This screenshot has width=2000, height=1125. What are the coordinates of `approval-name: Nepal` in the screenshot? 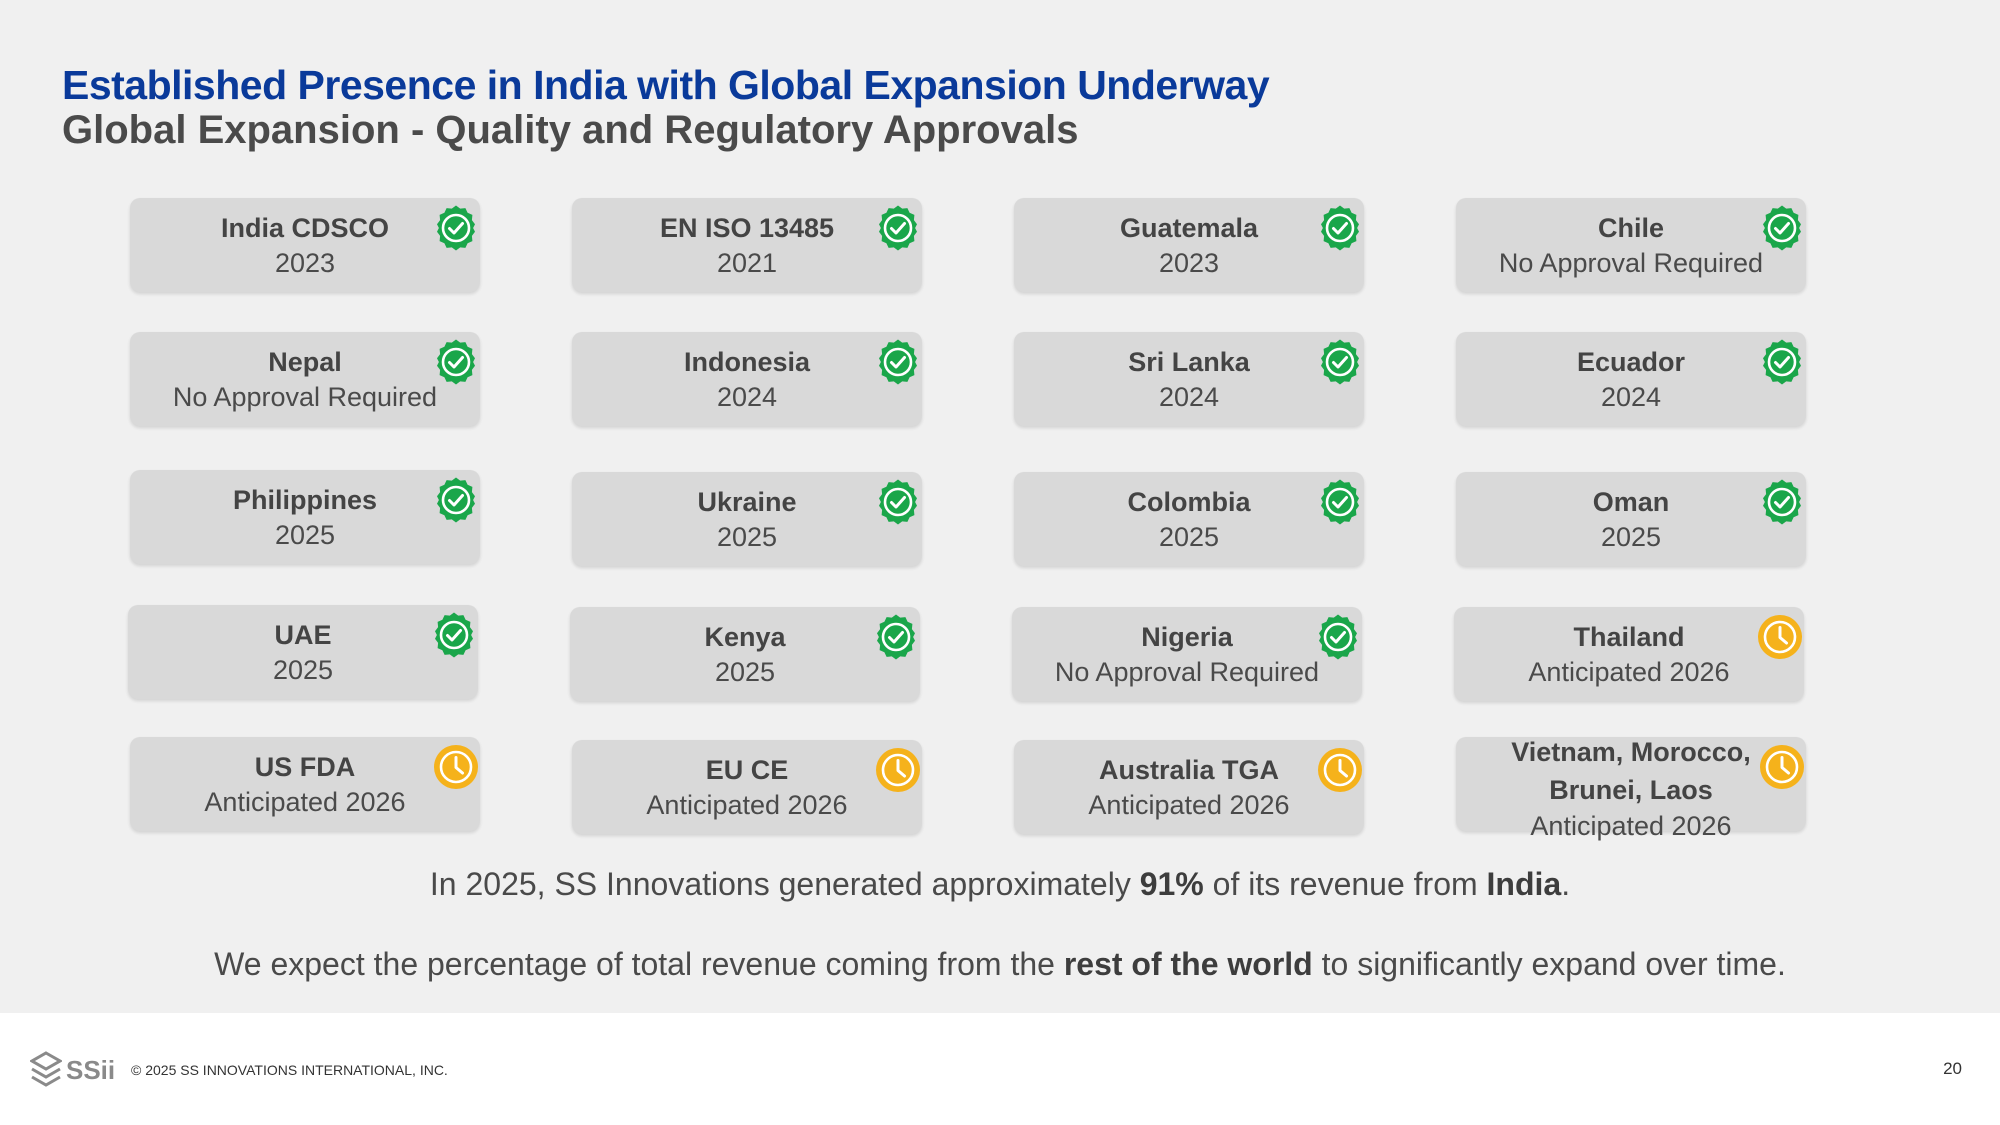 It's located at (305, 362).